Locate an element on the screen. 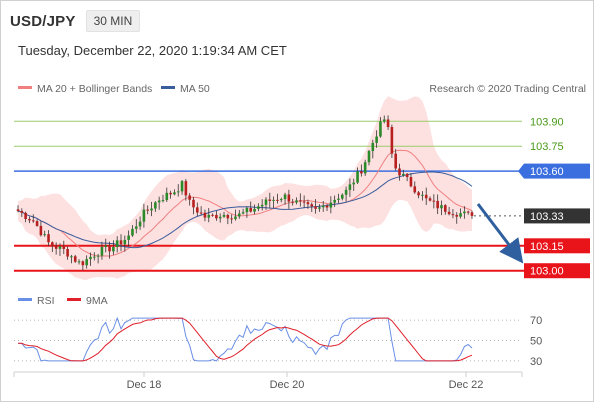  ma50-legend-label: MA 50 is located at coordinates (195, 89).